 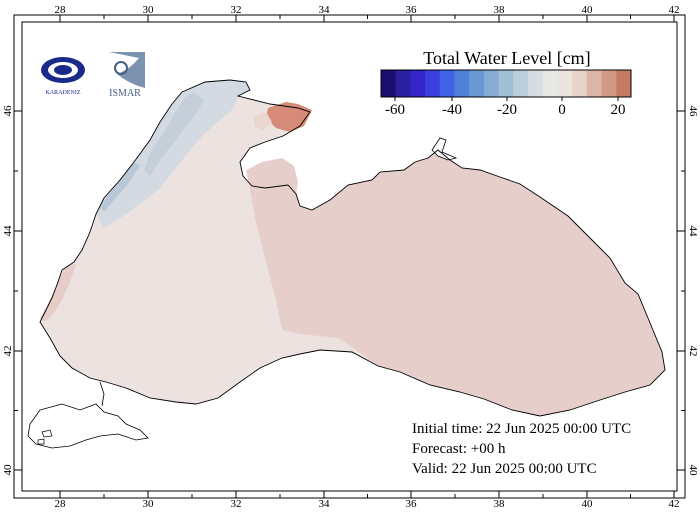 What do you see at coordinates (120, 187) in the screenshot?
I see `sea-northwest-edge` at bounding box center [120, 187].